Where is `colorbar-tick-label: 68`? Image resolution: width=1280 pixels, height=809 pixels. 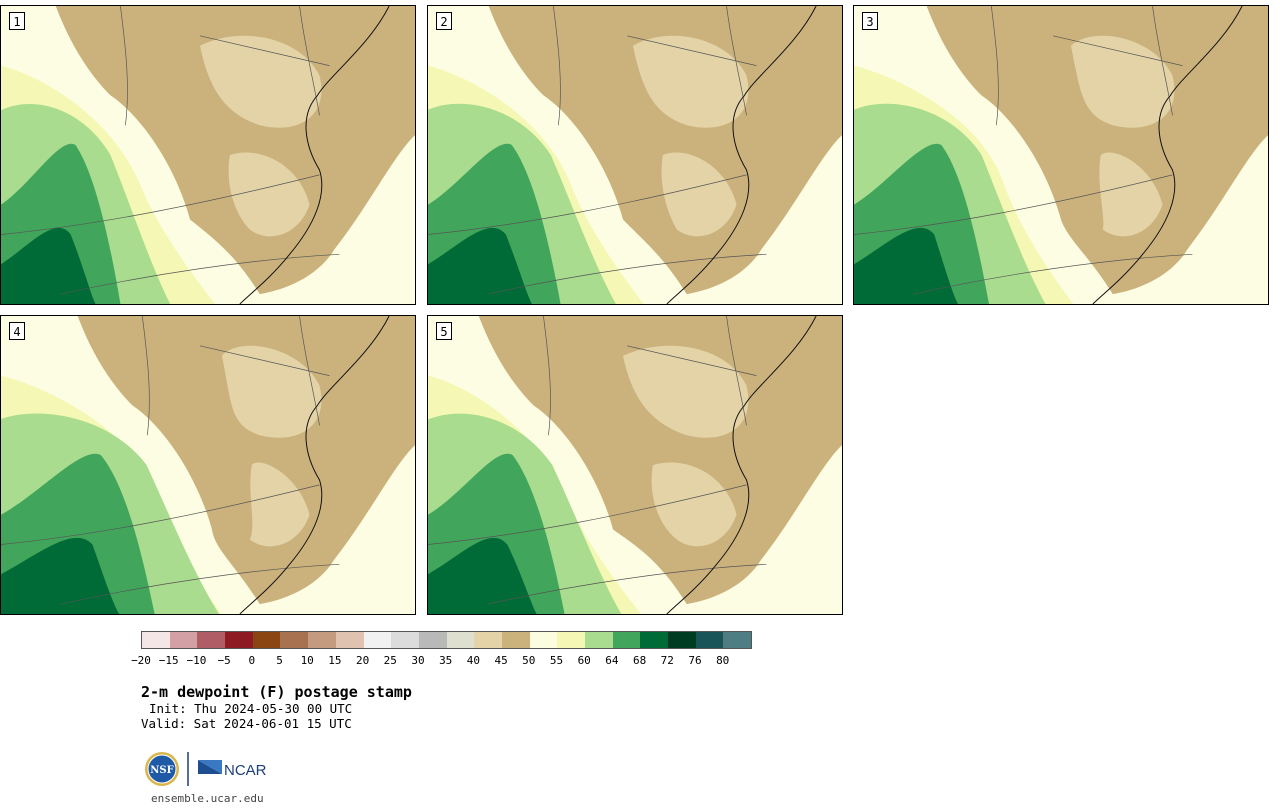
colorbar-tick-label: 68 is located at coordinates (639, 660).